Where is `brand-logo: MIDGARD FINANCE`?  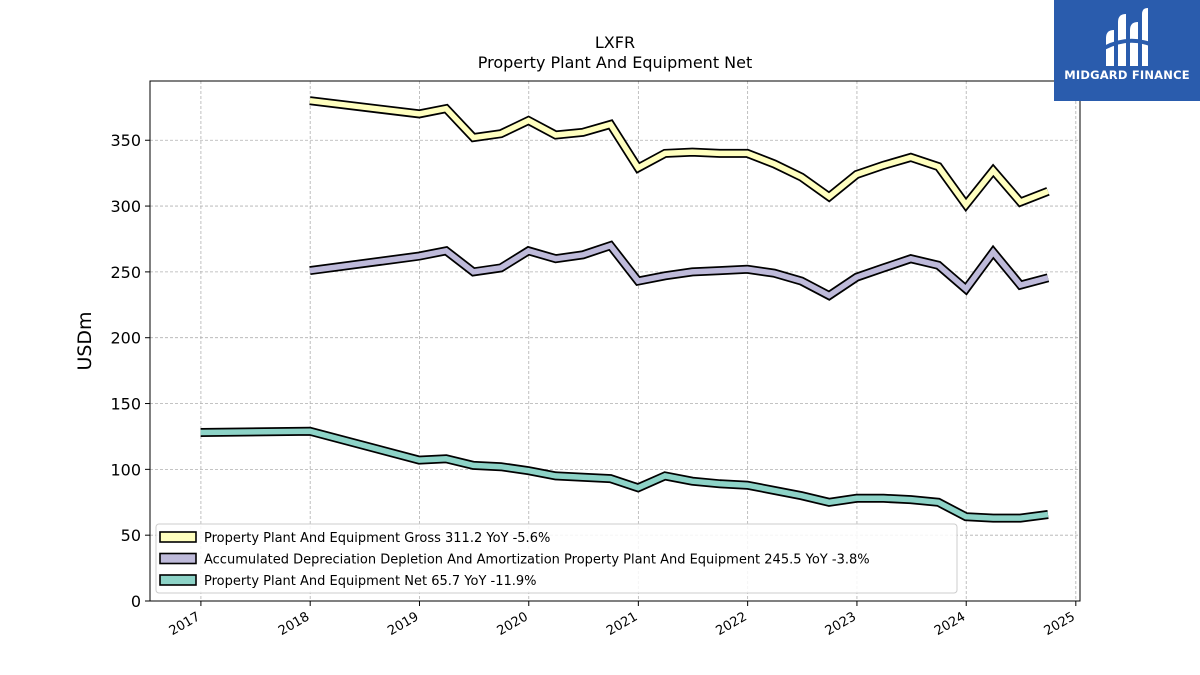
brand-logo: MIDGARD FINANCE is located at coordinates (1127, 50).